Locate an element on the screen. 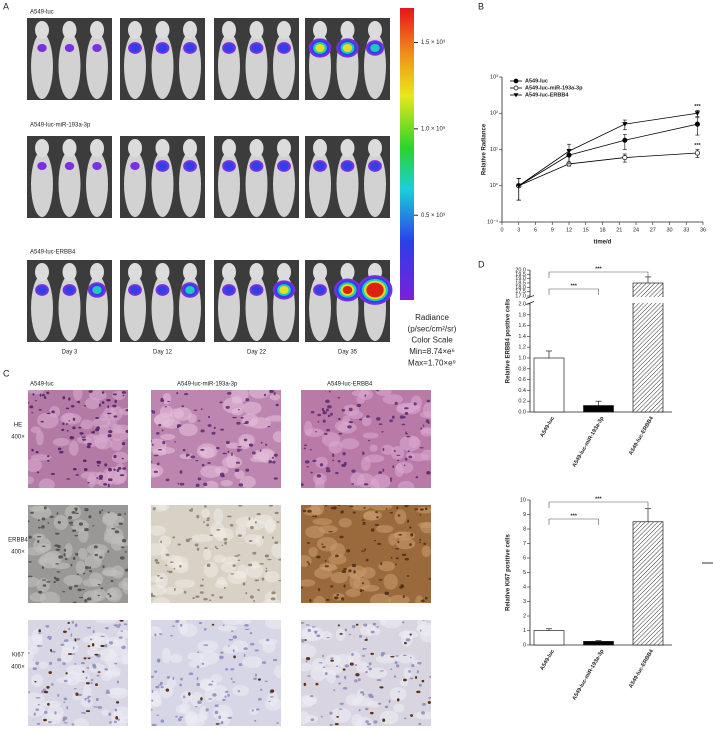  x-tick-label: 0 is located at coordinates (501, 230).